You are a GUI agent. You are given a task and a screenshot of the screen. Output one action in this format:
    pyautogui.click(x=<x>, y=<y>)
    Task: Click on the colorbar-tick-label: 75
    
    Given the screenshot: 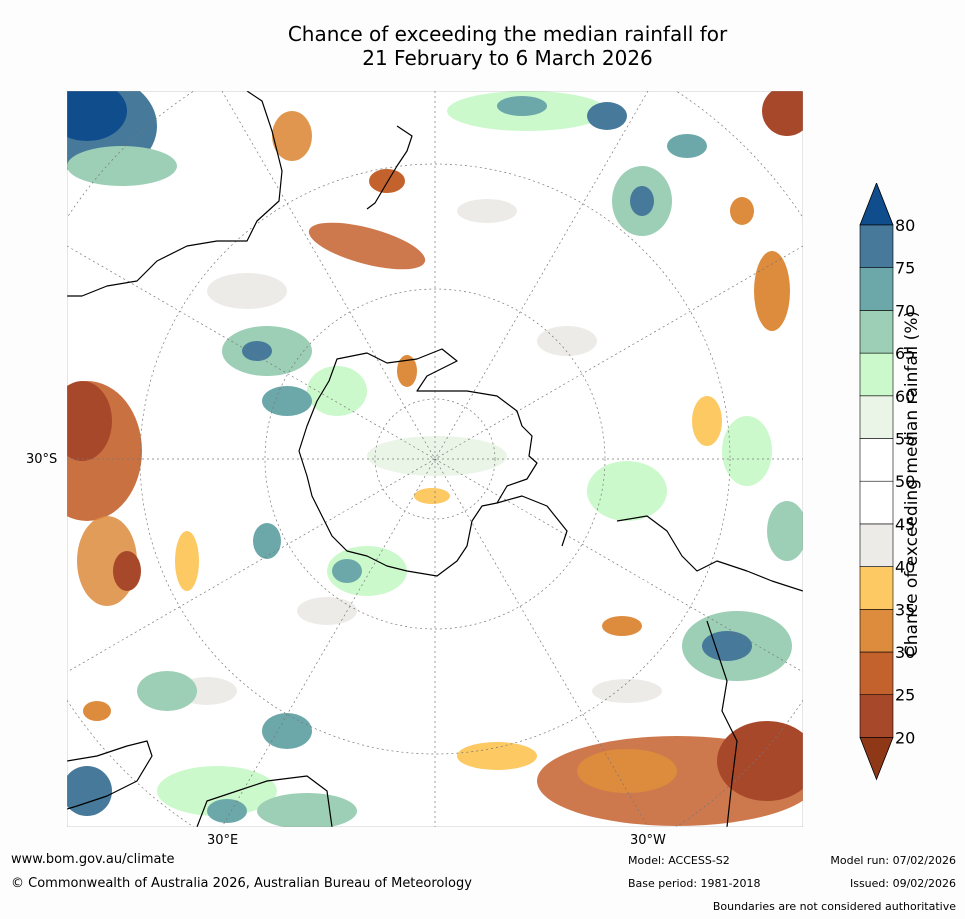 What is the action you would take?
    pyautogui.click(x=905, y=268)
    